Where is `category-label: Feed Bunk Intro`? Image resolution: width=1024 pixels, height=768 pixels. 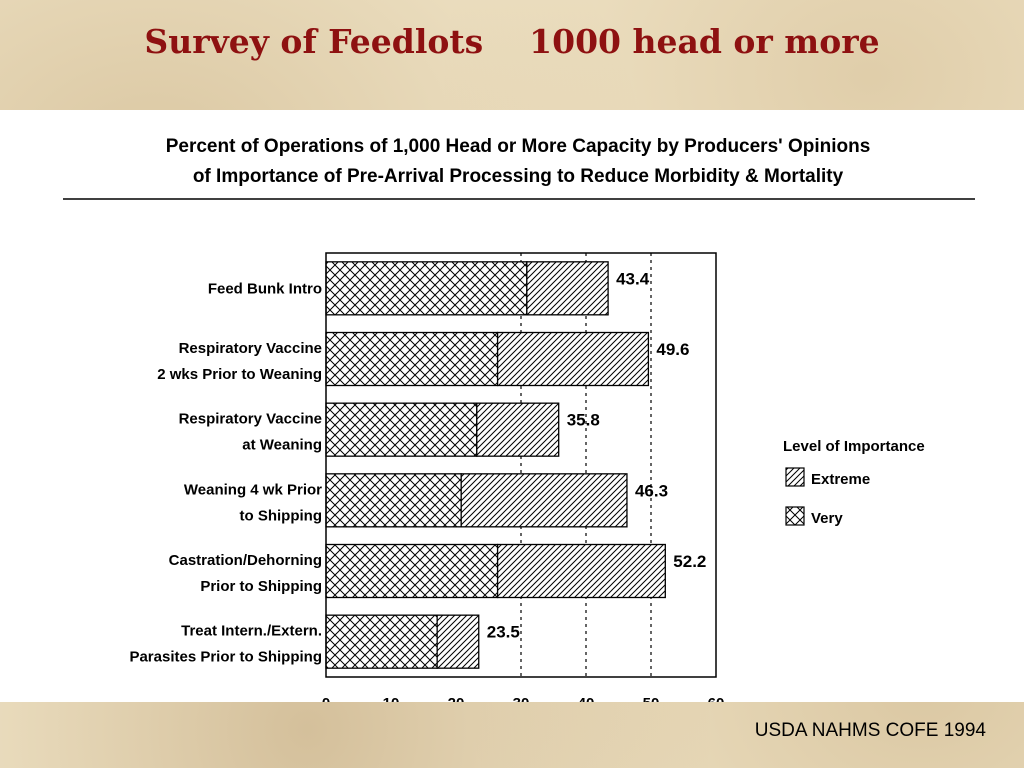
category-label: Feed Bunk Intro is located at coordinates (265, 288).